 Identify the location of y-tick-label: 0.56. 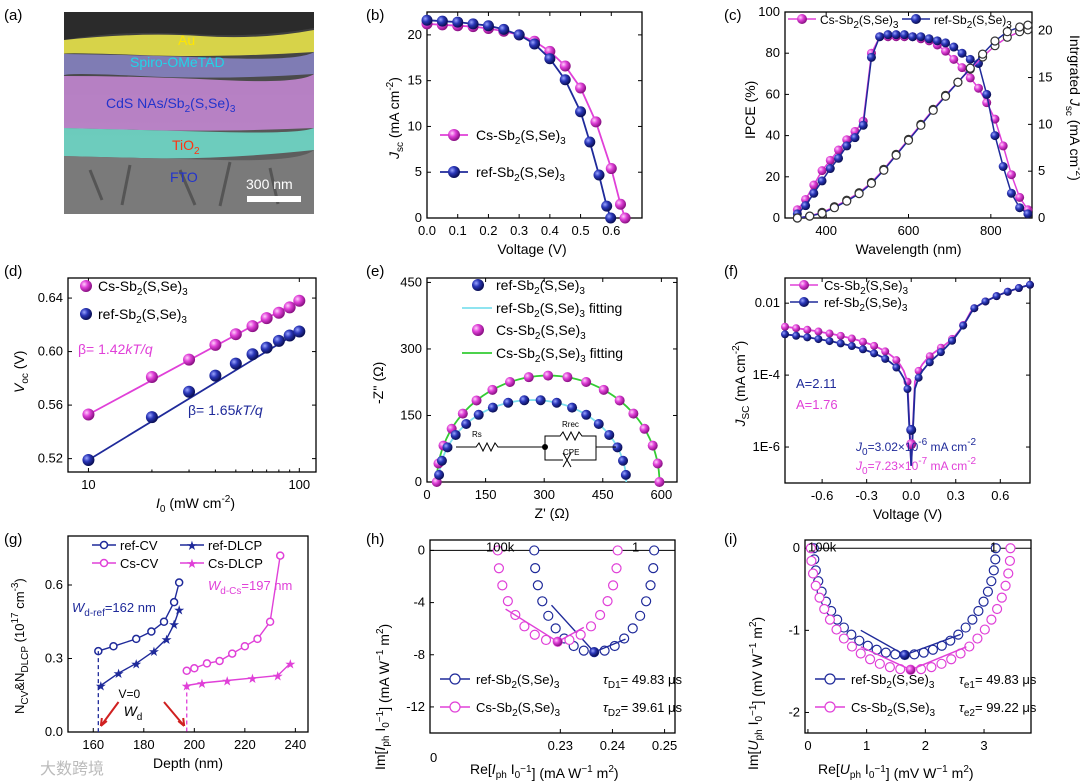
(50, 404).